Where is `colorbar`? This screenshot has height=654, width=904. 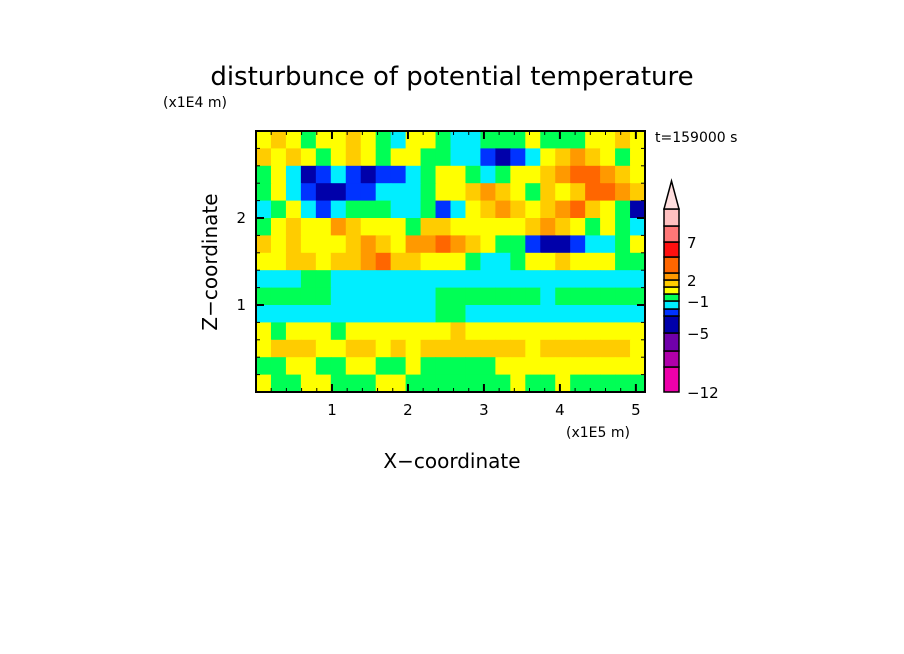
colorbar is located at coordinates (671, 285).